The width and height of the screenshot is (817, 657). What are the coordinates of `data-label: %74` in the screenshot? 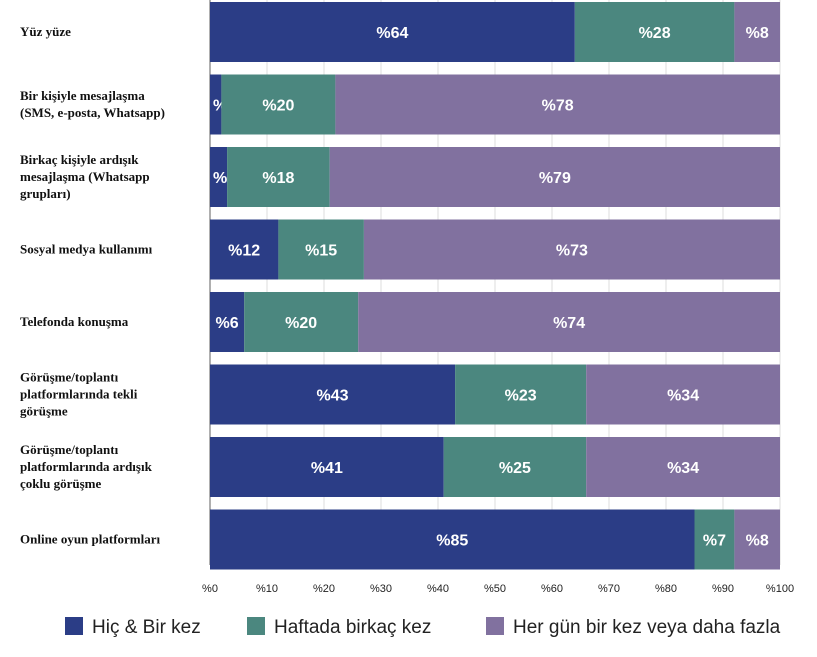 It's located at (569, 323).